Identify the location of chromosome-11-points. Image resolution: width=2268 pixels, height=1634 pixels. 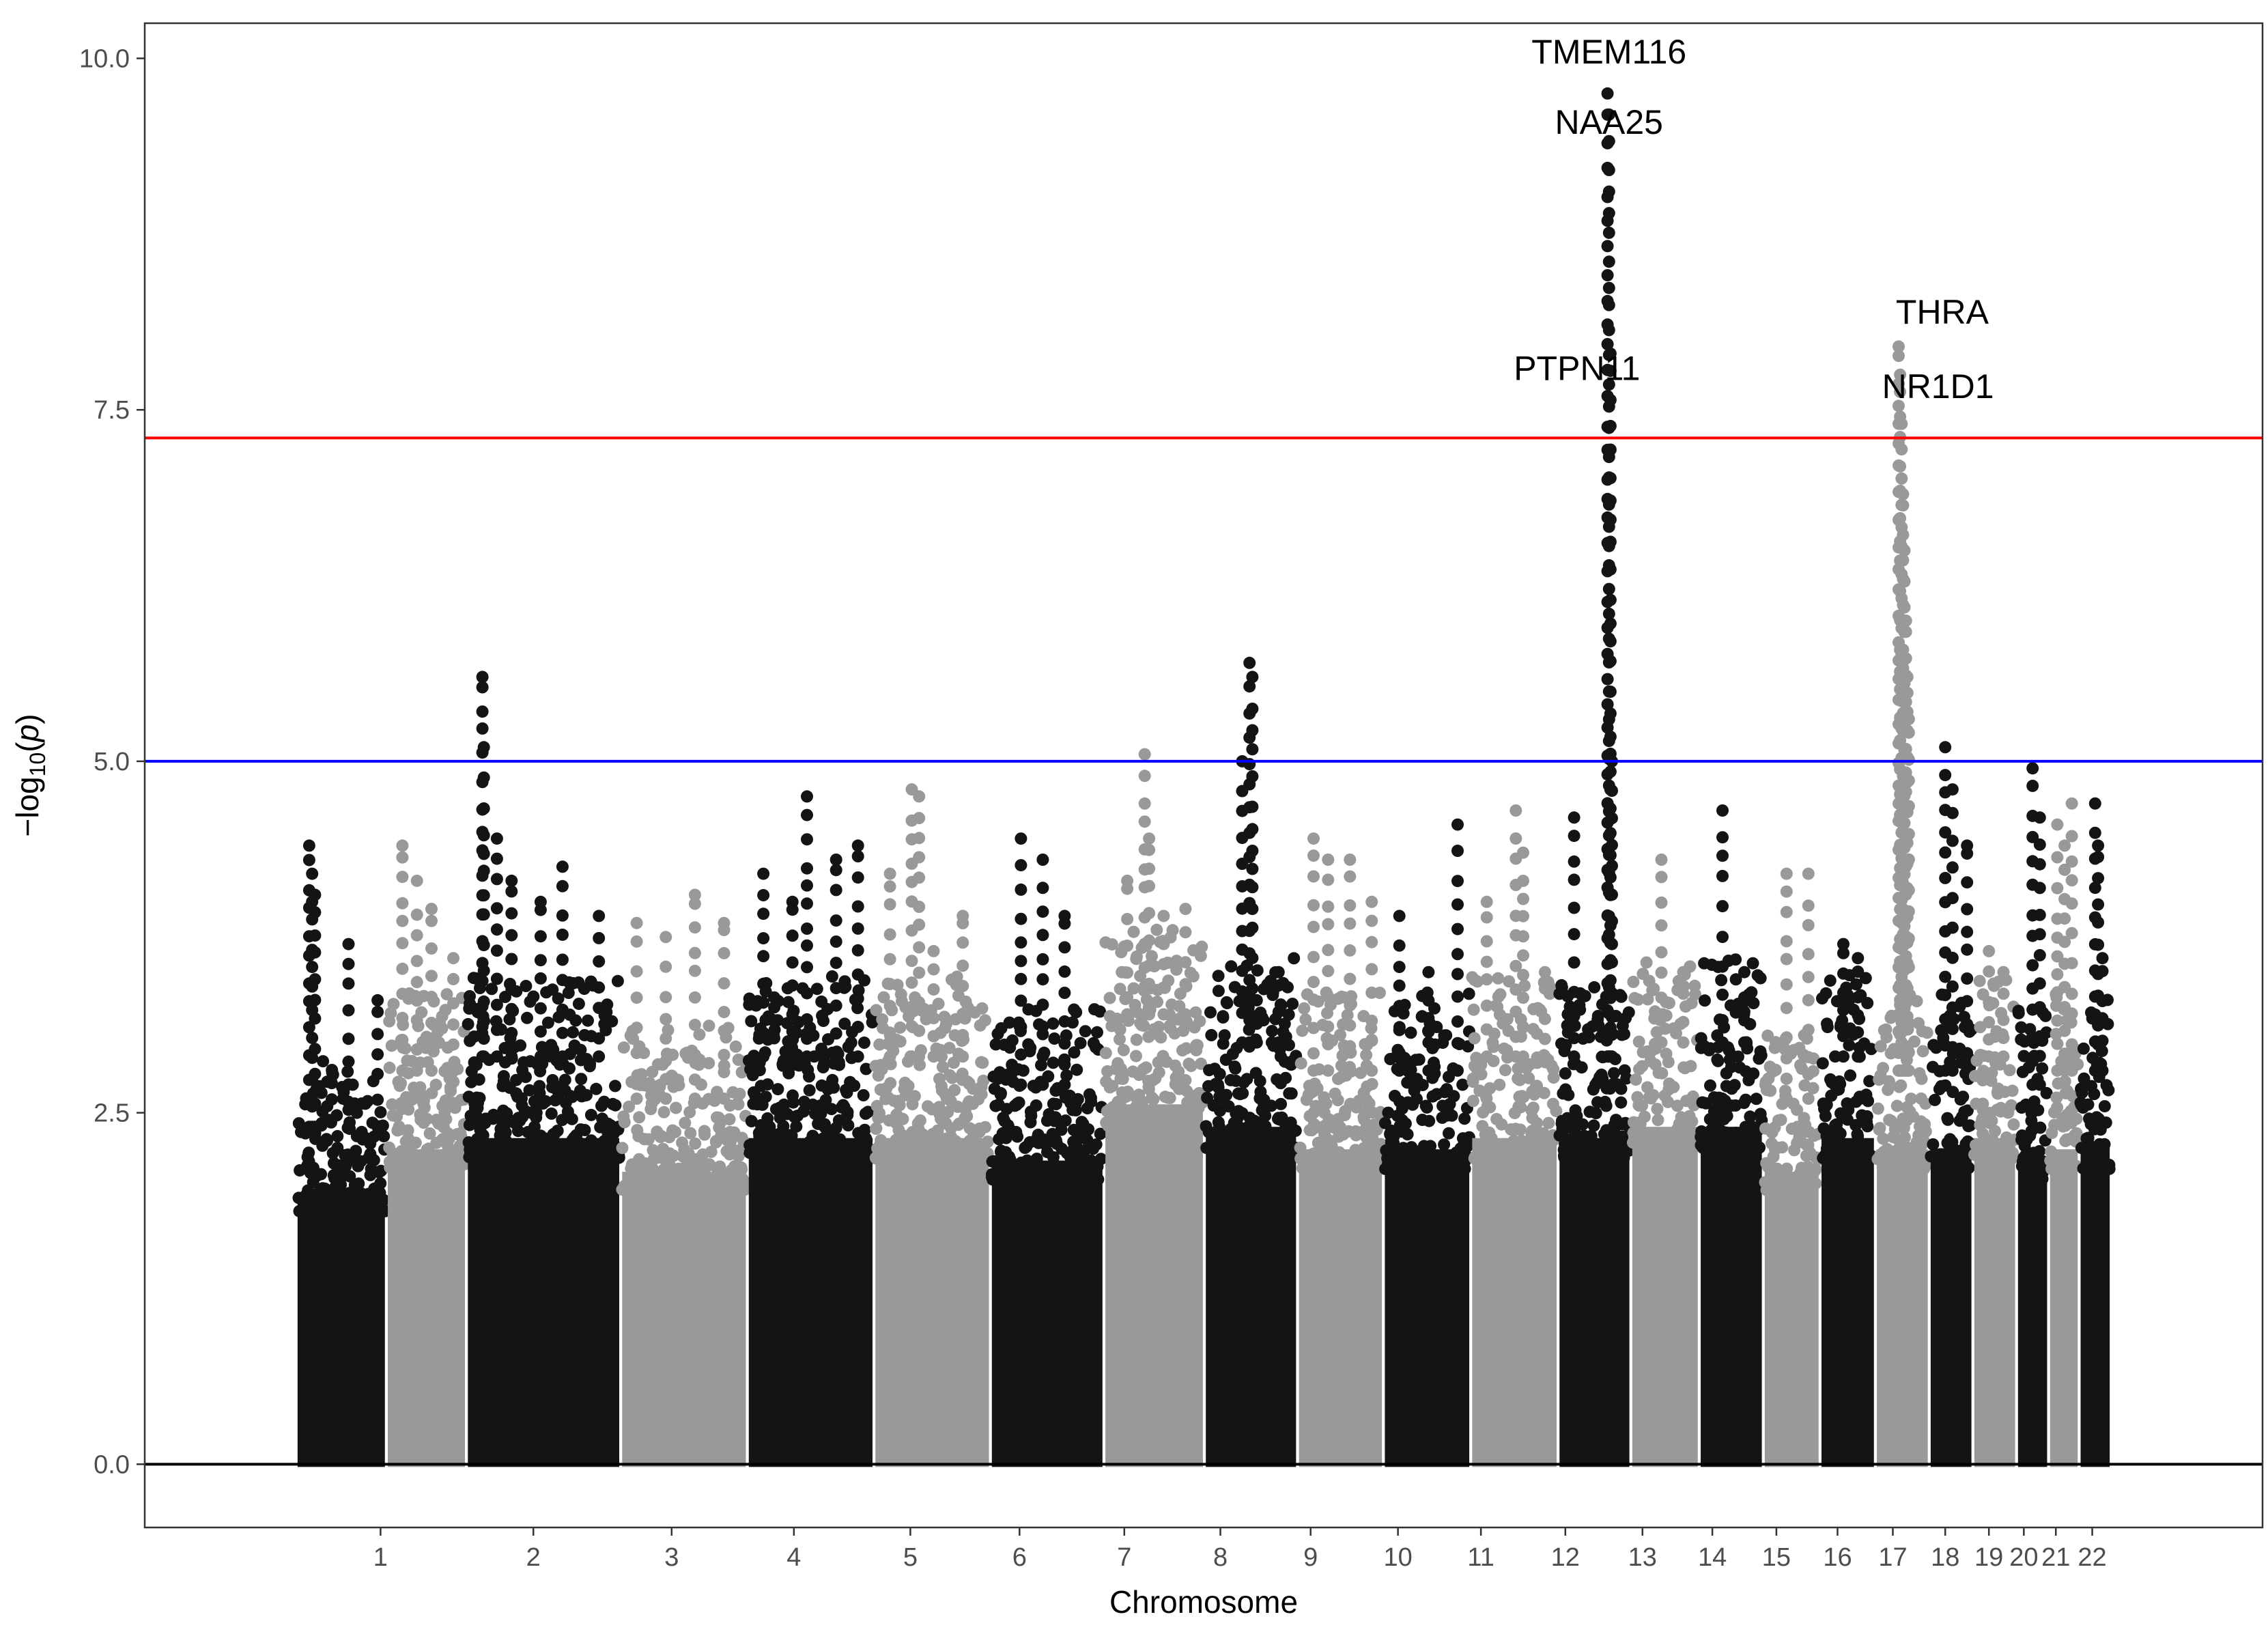
(1426, 1142).